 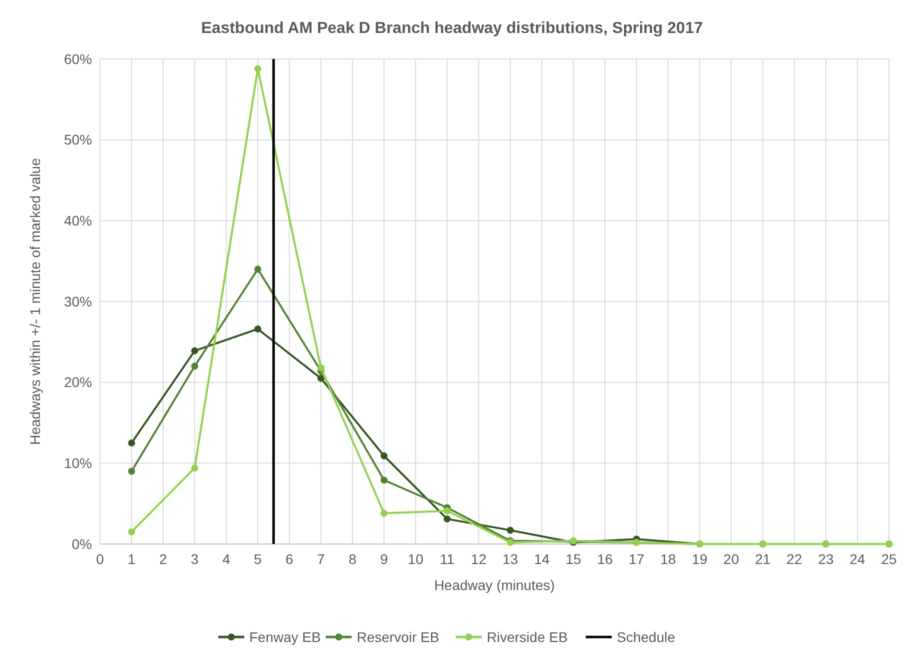 I want to click on y-axis-title: Headways within +/- 1 minute of marked value, so click(x=35, y=301).